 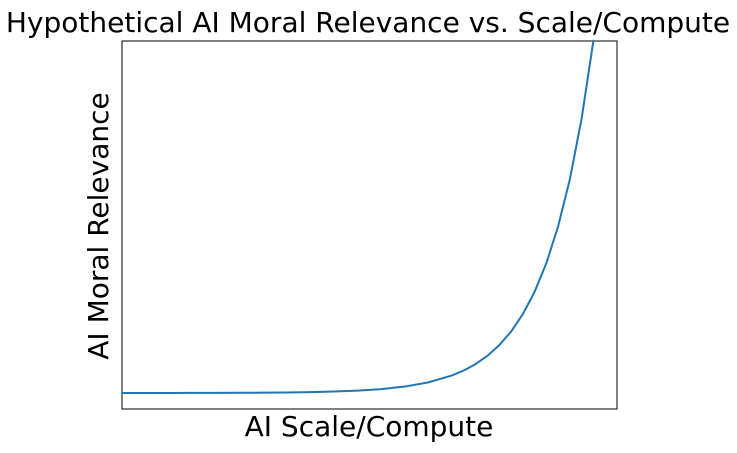 What do you see at coordinates (98, 225) in the screenshot?
I see `y-axis-label: AI Moral Relevance` at bounding box center [98, 225].